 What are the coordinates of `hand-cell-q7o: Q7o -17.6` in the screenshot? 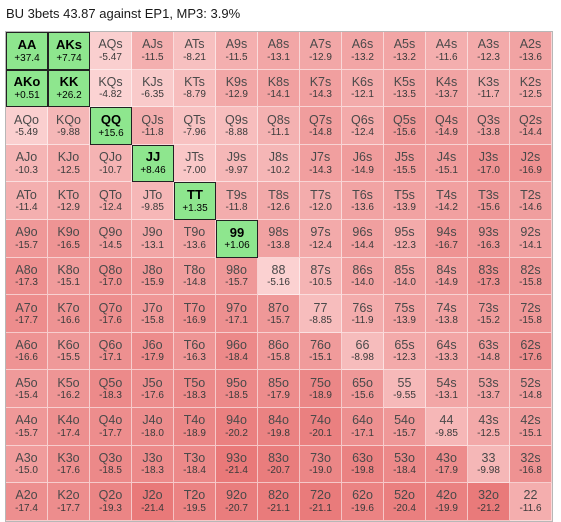 It's located at (111, 314).